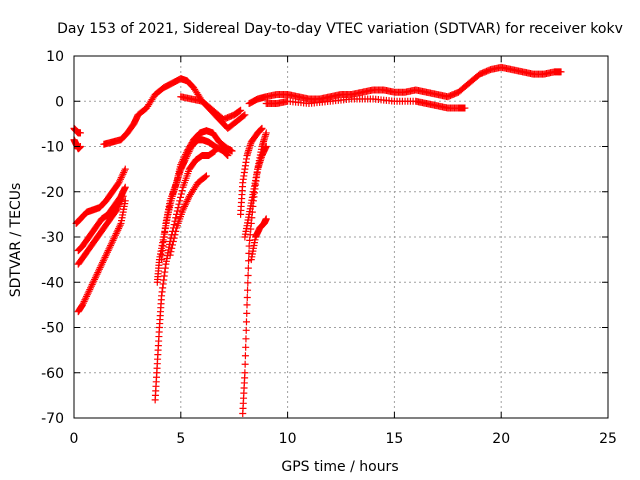  I want to click on y-tick-label: -60, so click(52, 374).